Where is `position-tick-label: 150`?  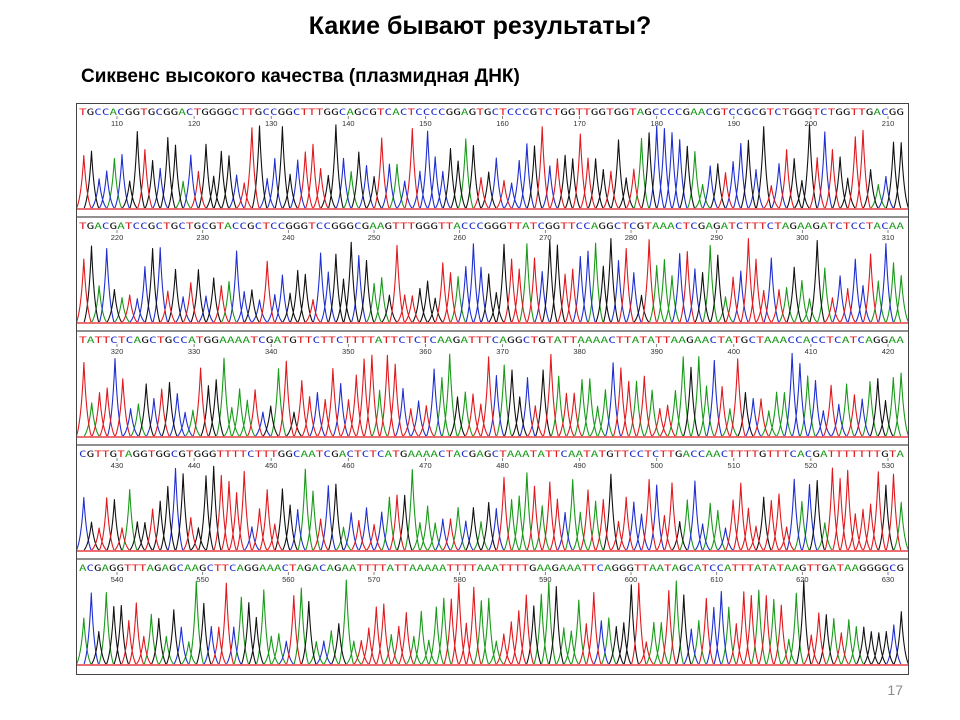 position-tick-label: 150 is located at coordinates (425, 123).